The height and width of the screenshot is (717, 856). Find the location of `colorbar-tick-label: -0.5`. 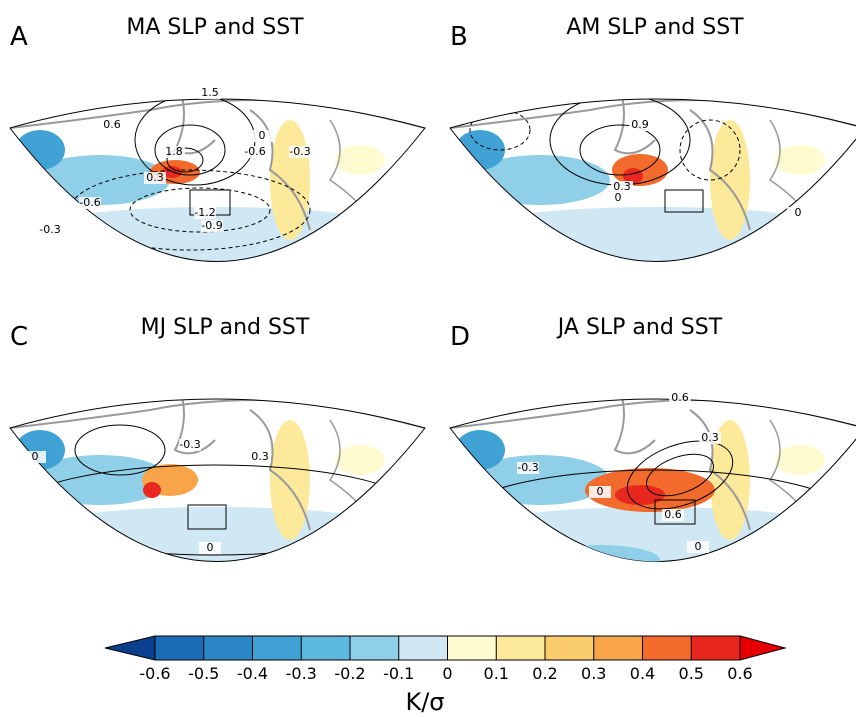

colorbar-tick-label: -0.5 is located at coordinates (203, 673).